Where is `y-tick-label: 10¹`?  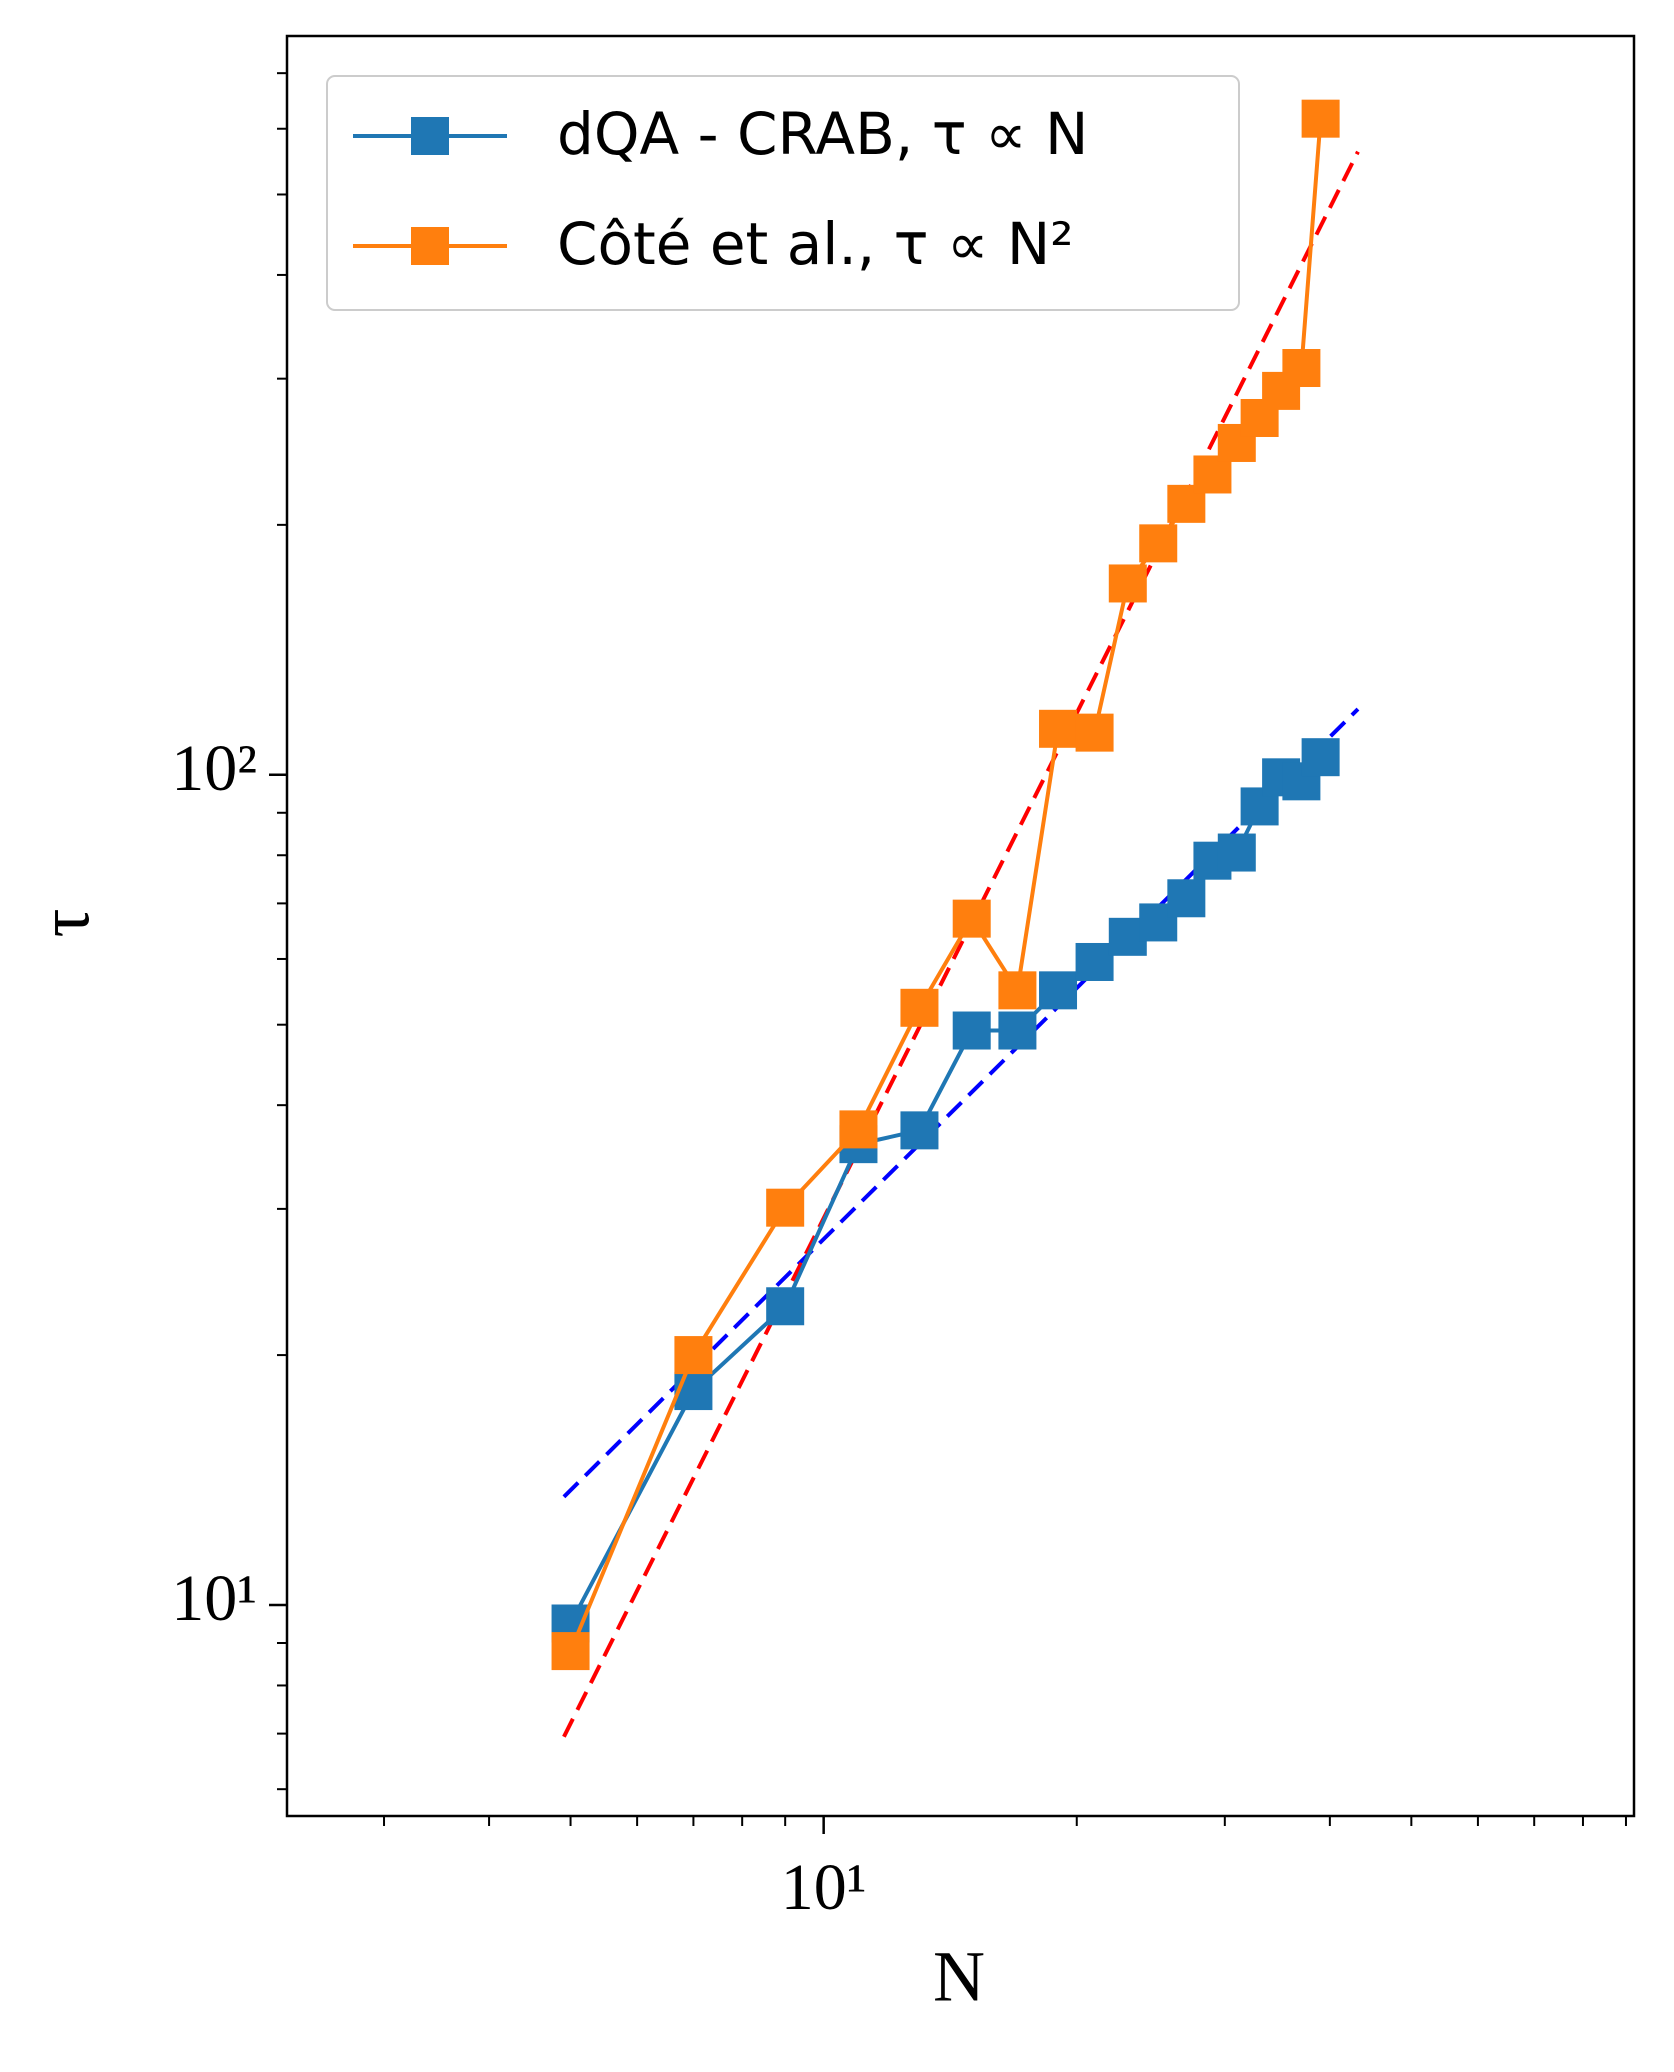
y-tick-label: 10¹ is located at coordinates (214, 1598).